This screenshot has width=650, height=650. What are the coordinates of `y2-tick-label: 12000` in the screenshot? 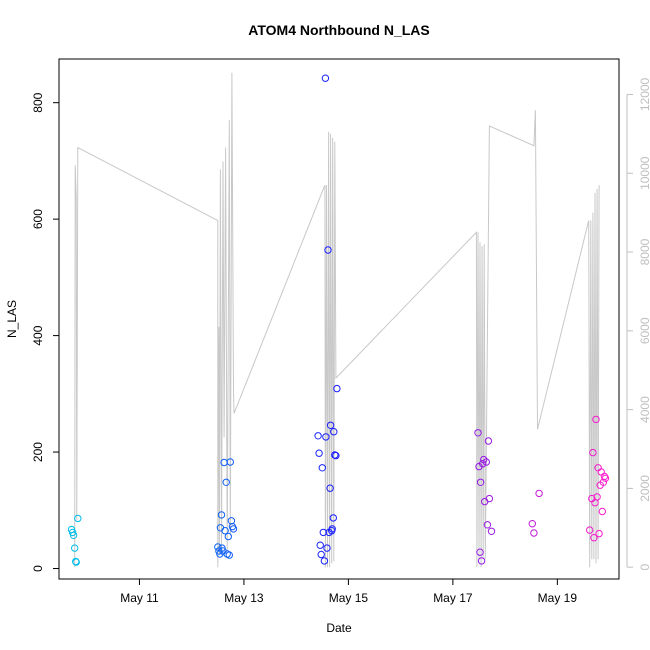 It's located at (644, 94).